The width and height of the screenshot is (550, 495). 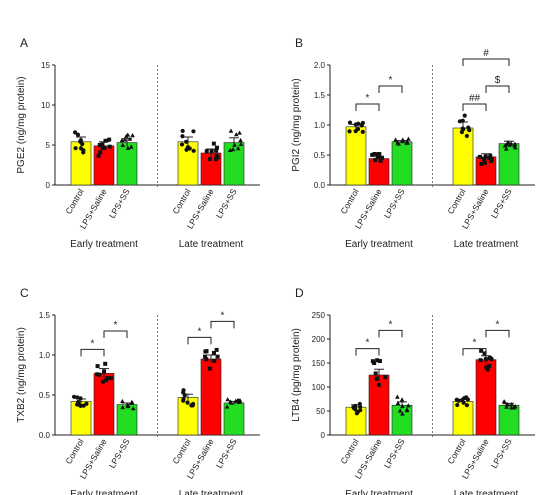 What do you see at coordinates (475, 98) in the screenshot?
I see `significance-label: ##` at bounding box center [475, 98].